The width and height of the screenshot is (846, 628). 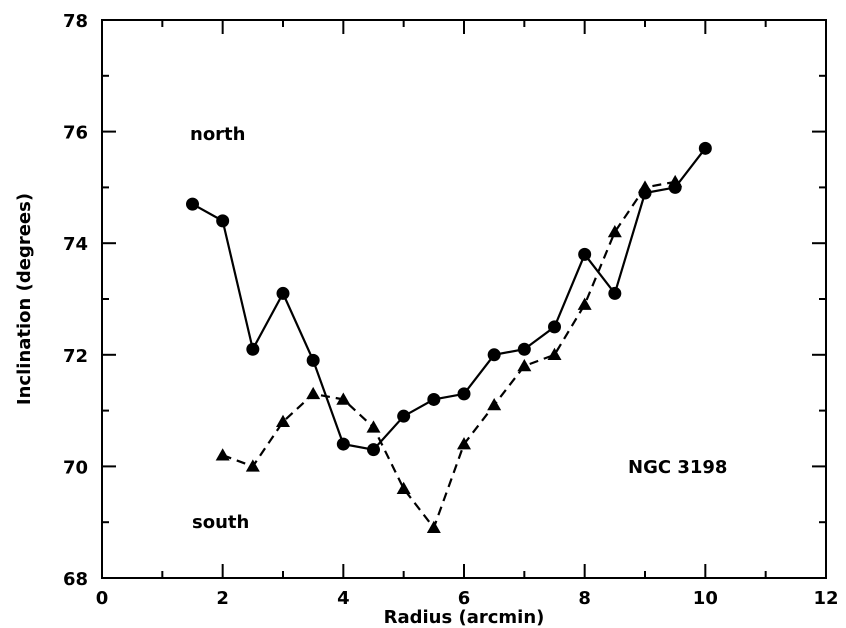 What do you see at coordinates (75, 579) in the screenshot?
I see `y-tick-label: 68` at bounding box center [75, 579].